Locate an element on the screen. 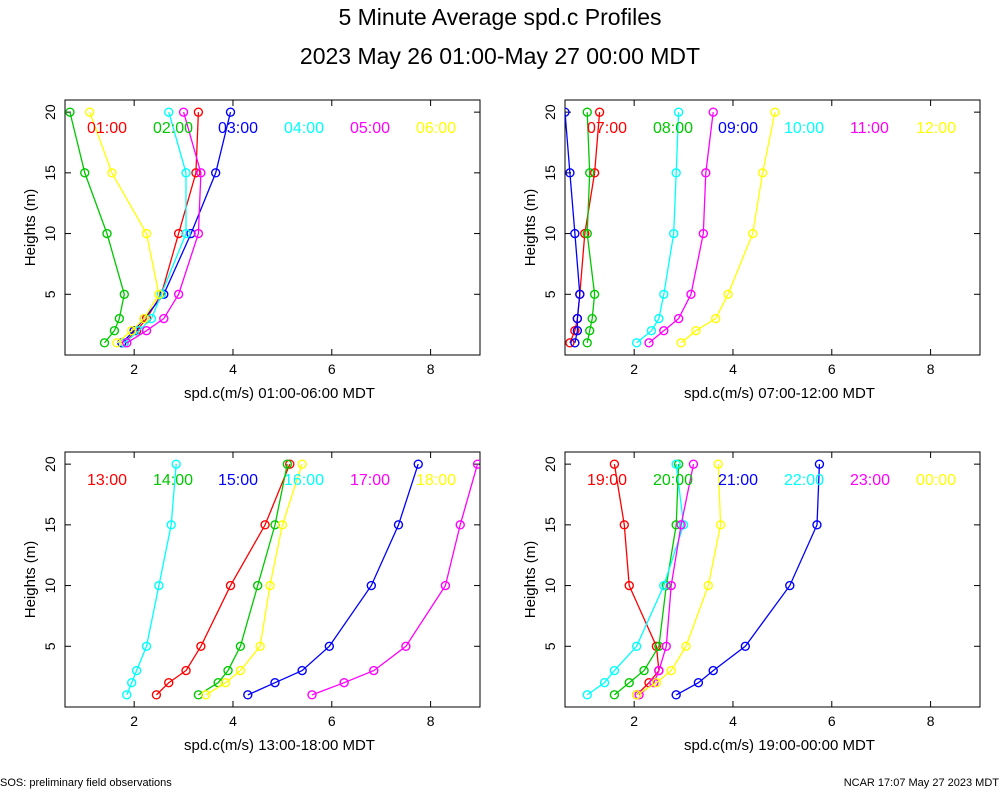  legend-label: 01:00 is located at coordinates (107, 128).